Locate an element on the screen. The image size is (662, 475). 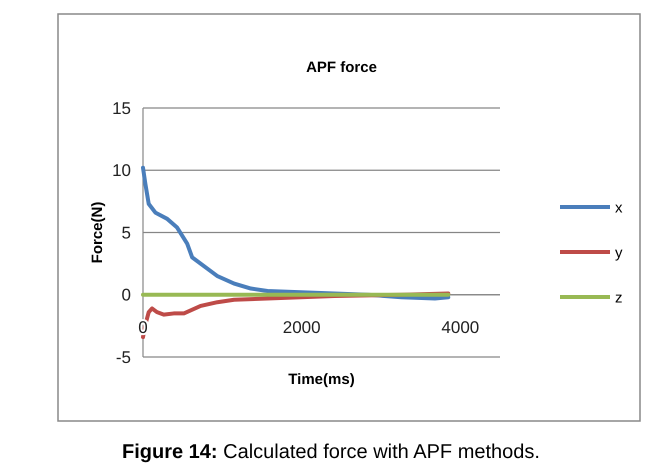
legend-label: z is located at coordinates (618, 297).